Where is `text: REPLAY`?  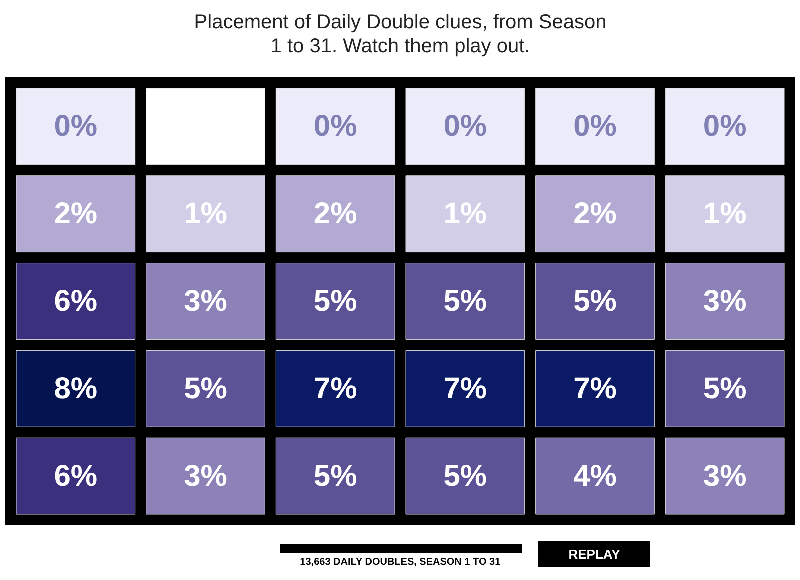 text: REPLAY is located at coordinates (594, 554).